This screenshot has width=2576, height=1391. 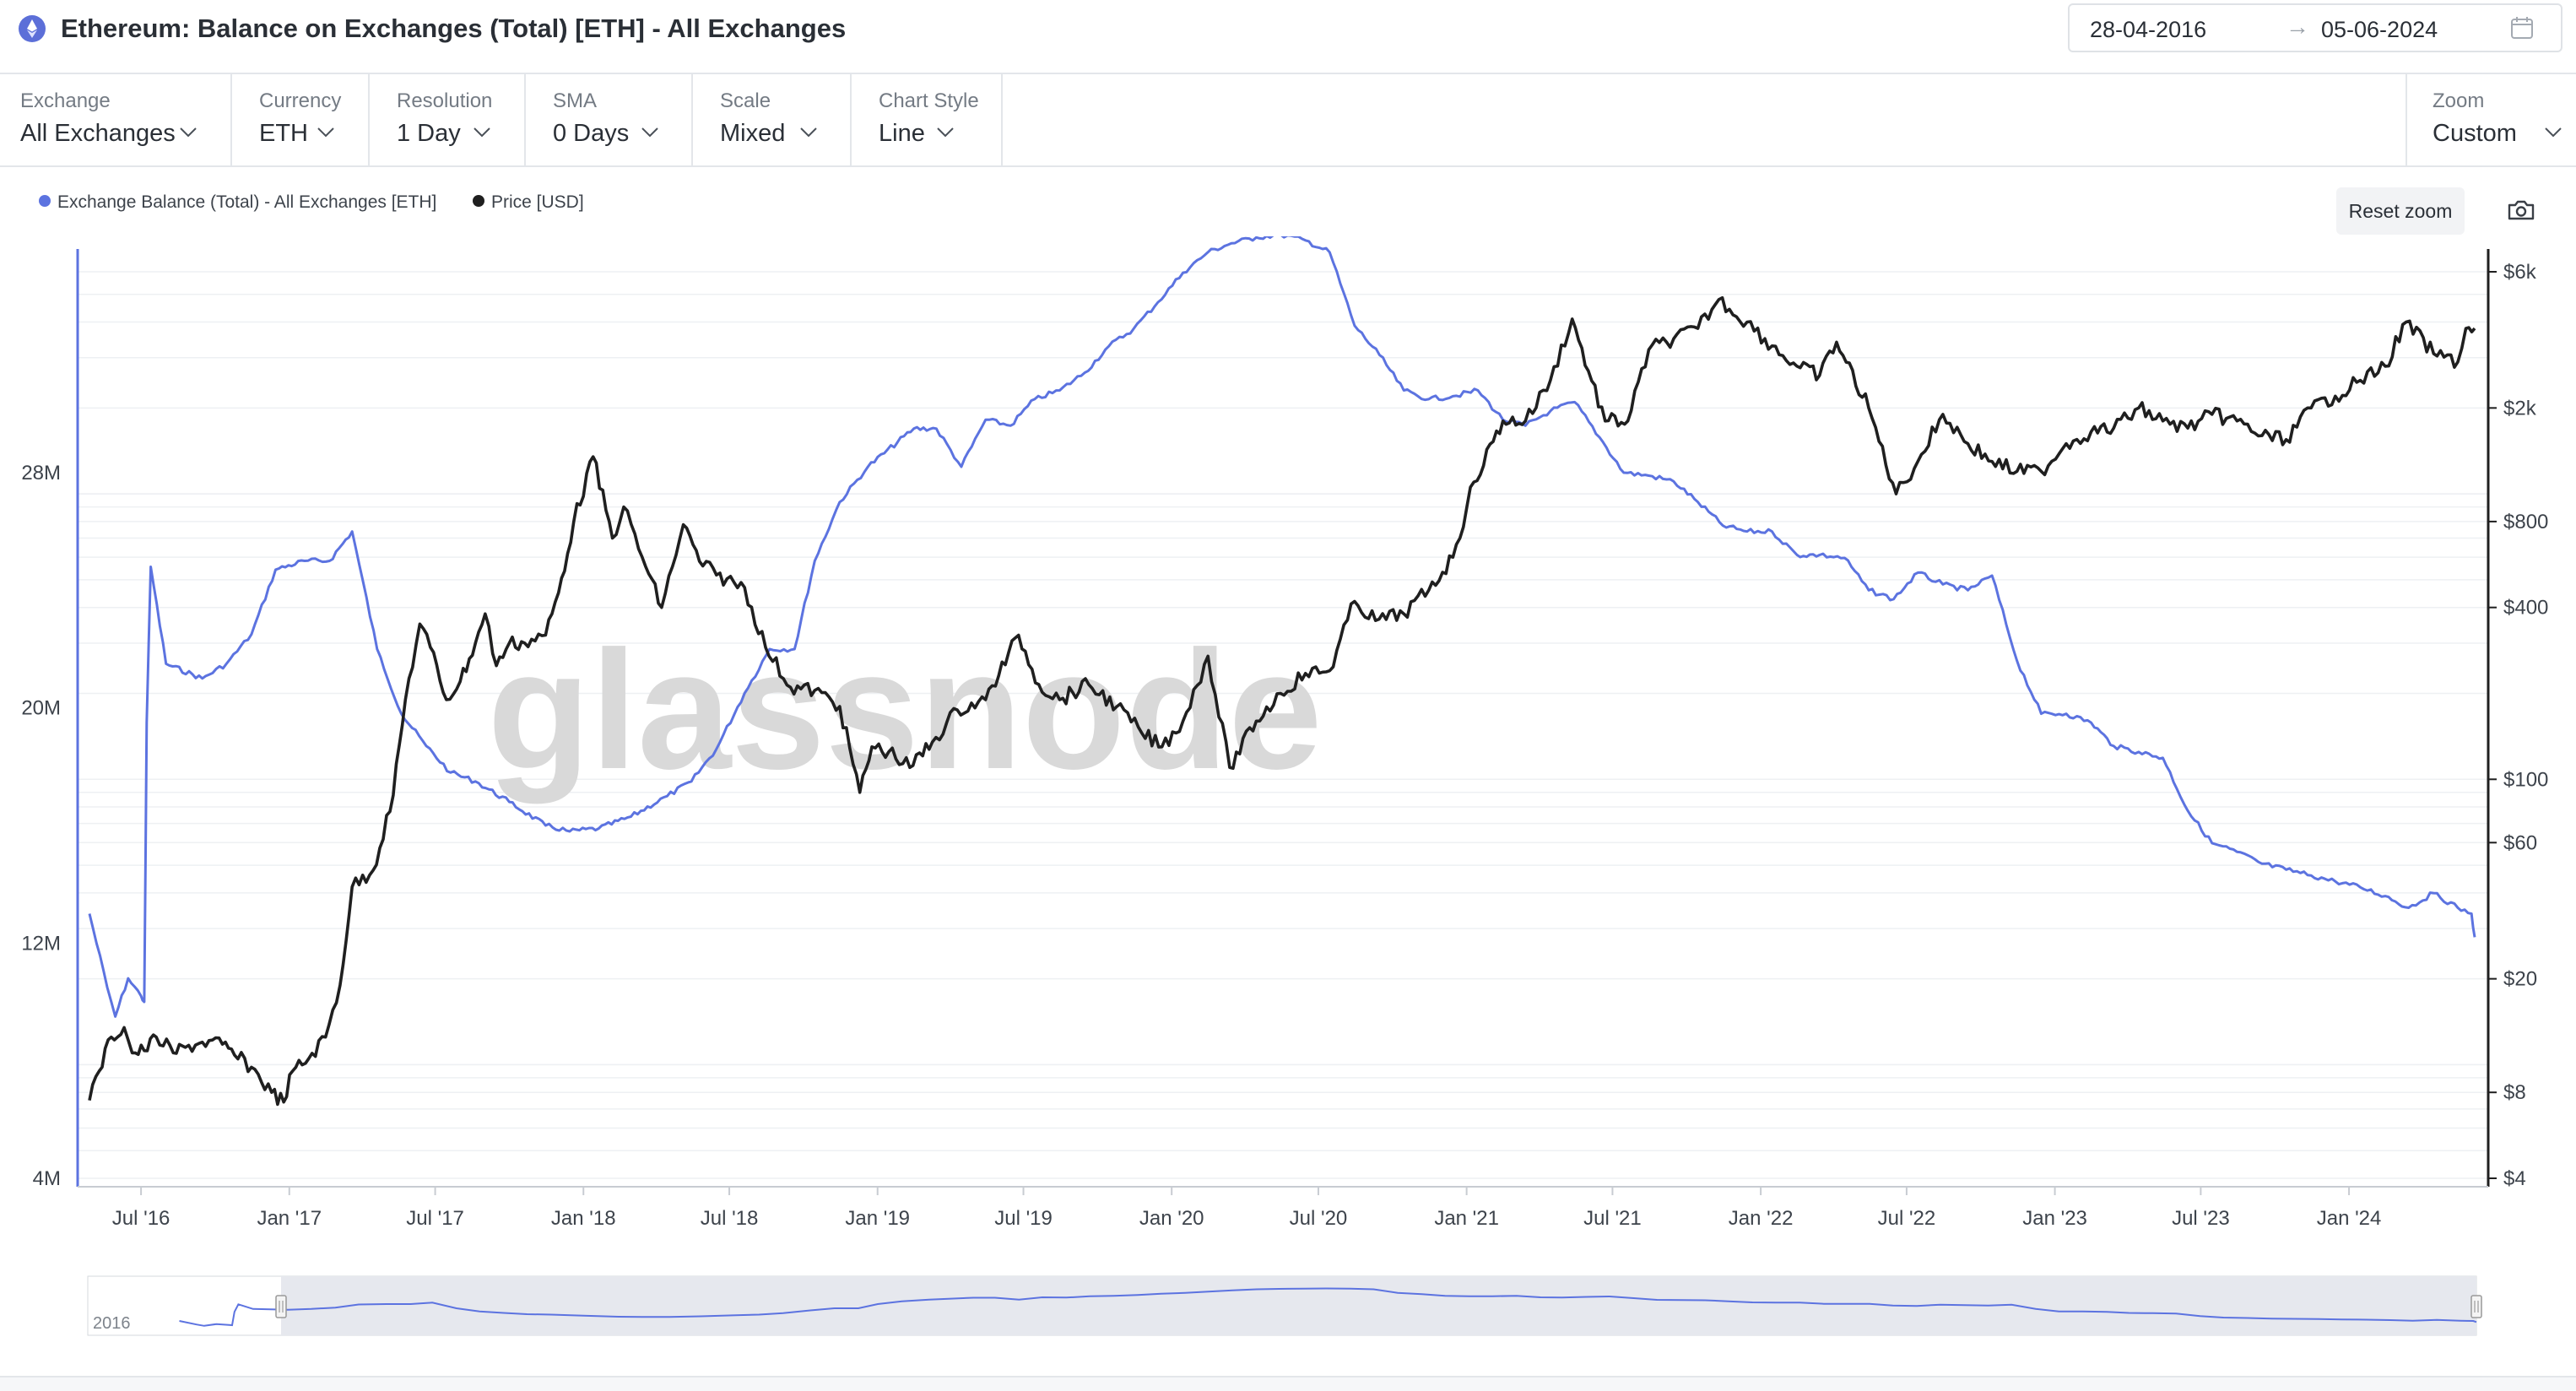 What do you see at coordinates (753, 133) in the screenshot?
I see `scale-value: Mixed` at bounding box center [753, 133].